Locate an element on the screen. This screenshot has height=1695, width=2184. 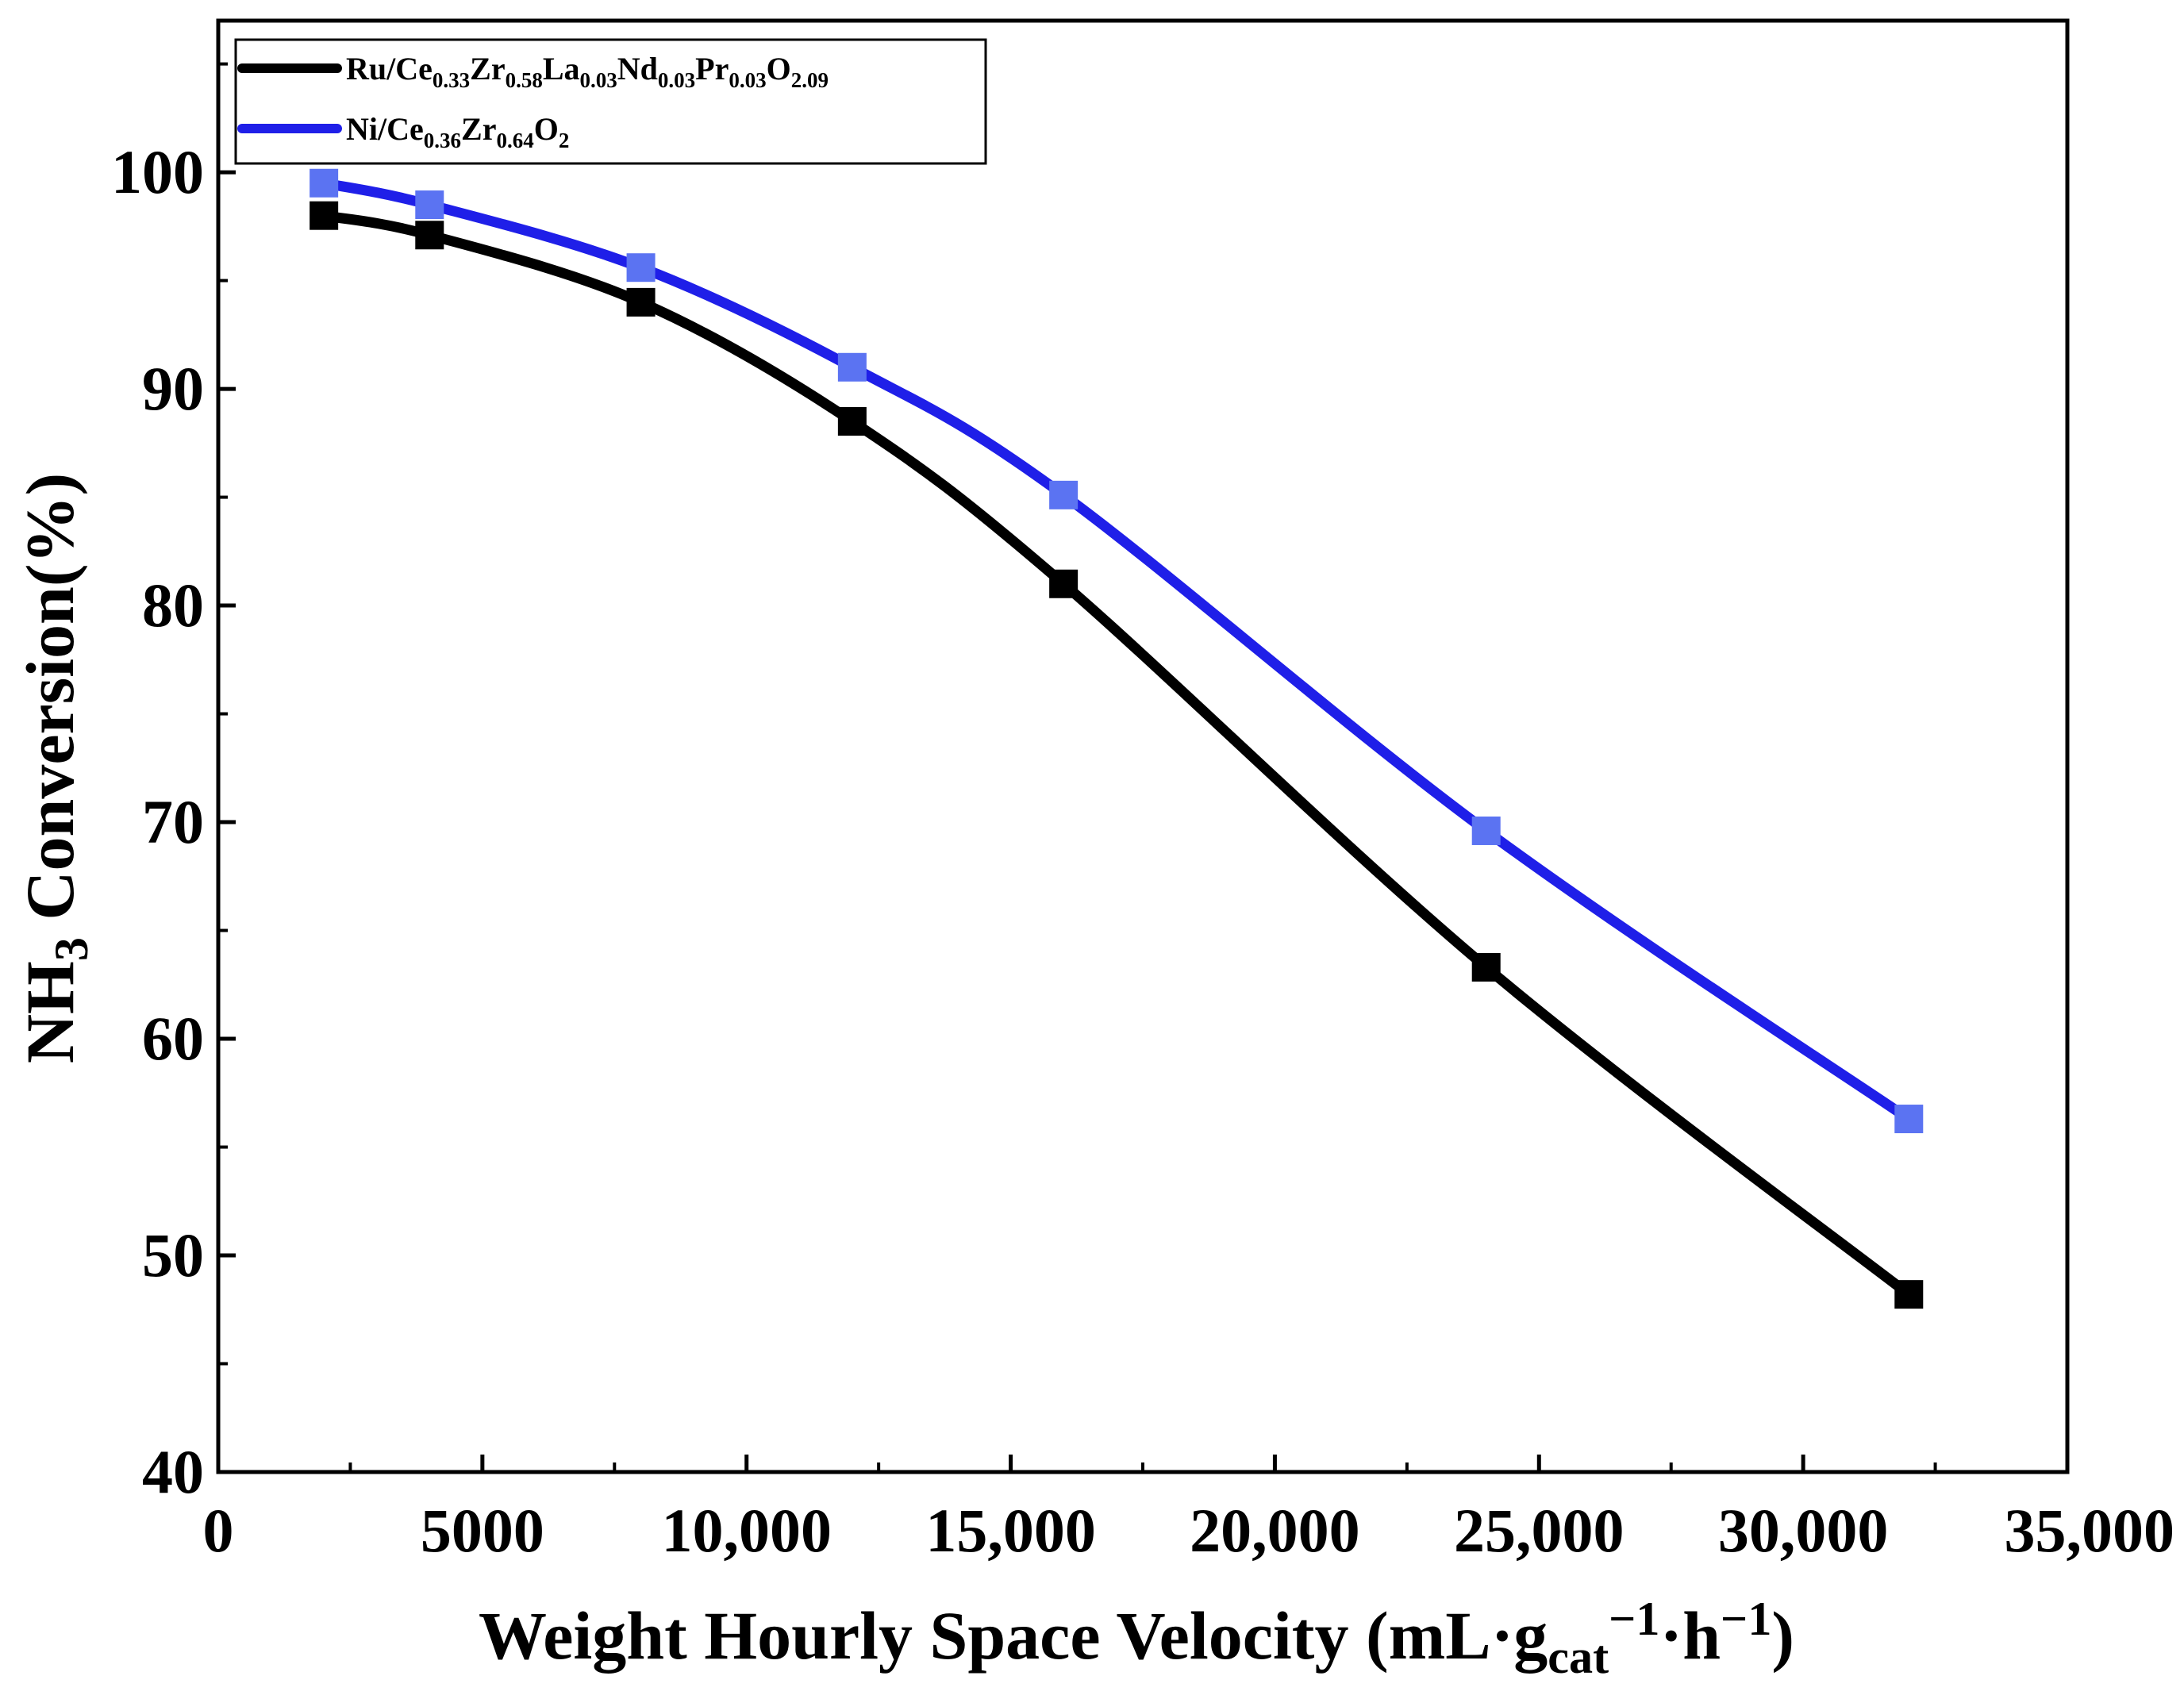
y-tick-label: 50 is located at coordinates (173, 1255).